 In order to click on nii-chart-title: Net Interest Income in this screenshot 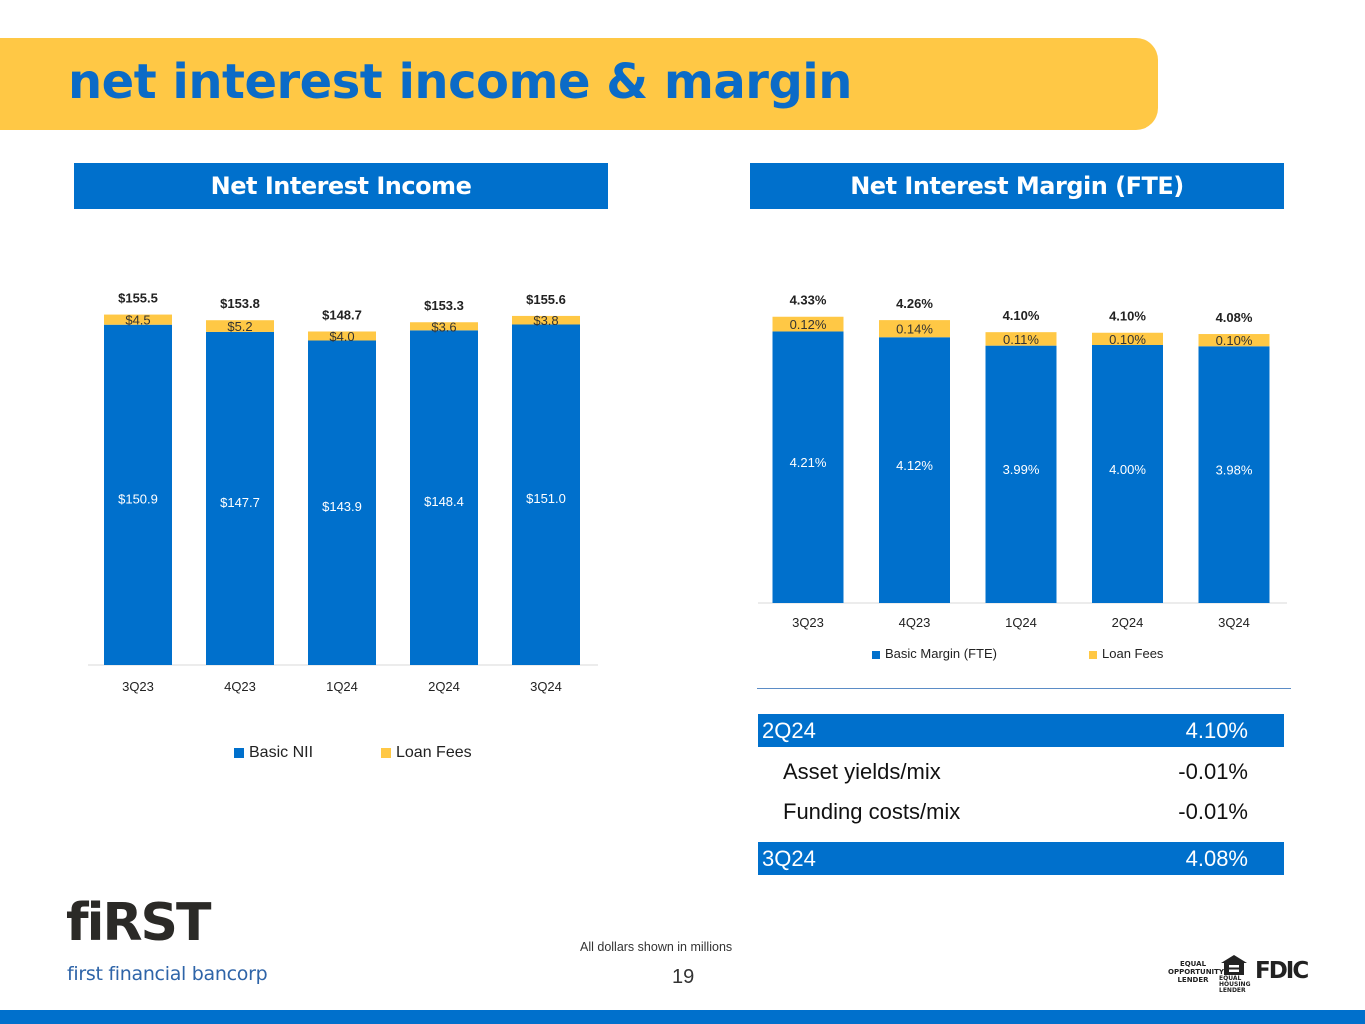, I will do `click(341, 186)`.